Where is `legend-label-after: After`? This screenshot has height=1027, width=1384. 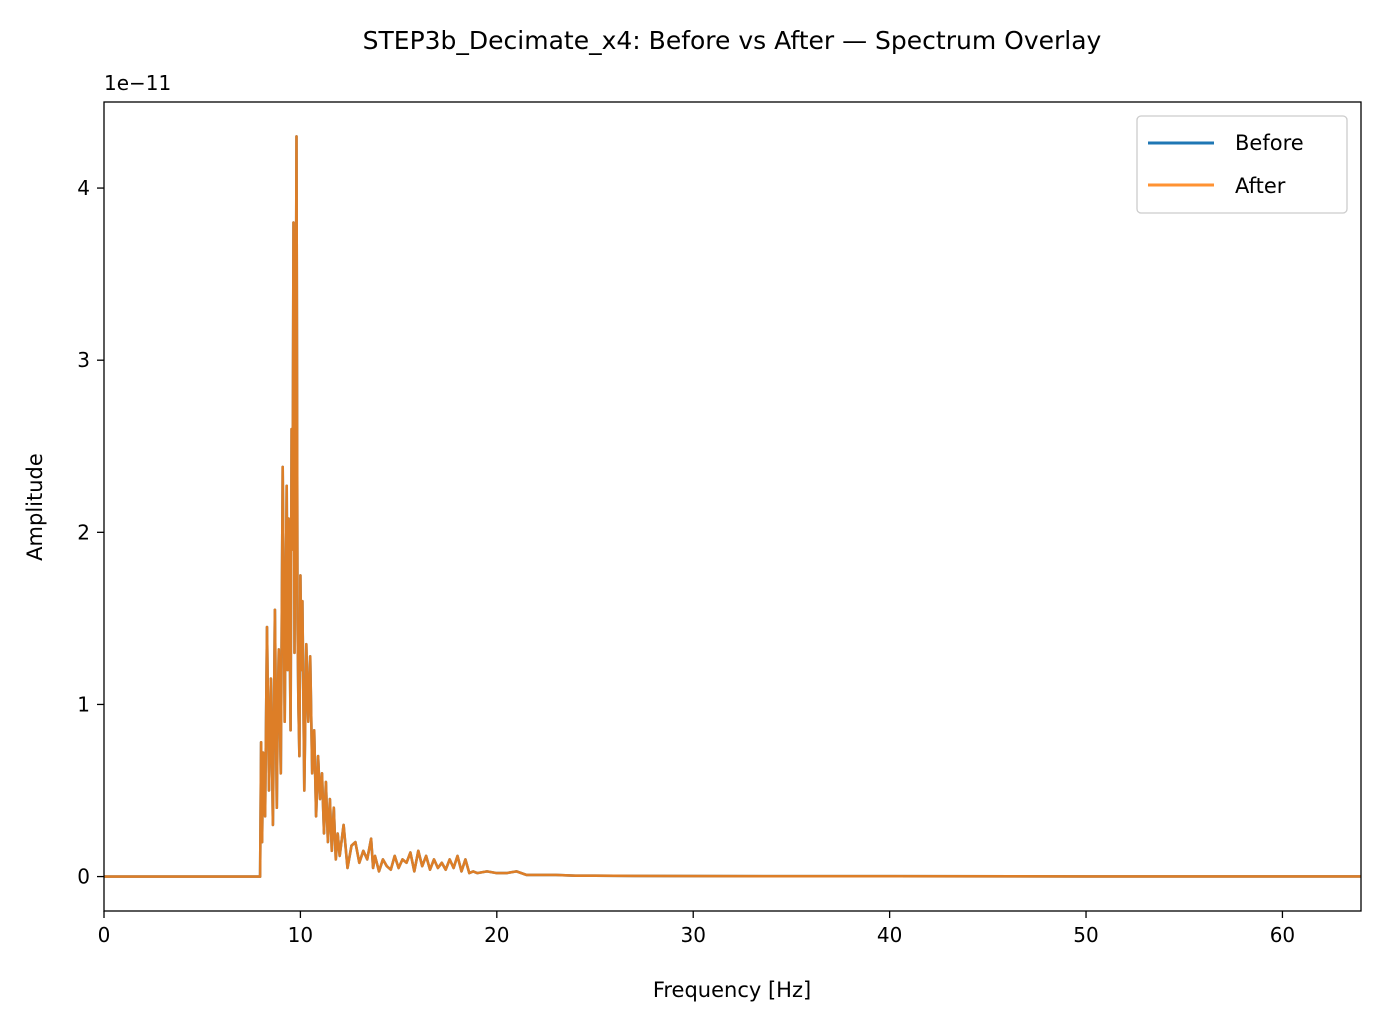
legend-label-after: After is located at coordinates (1260, 186).